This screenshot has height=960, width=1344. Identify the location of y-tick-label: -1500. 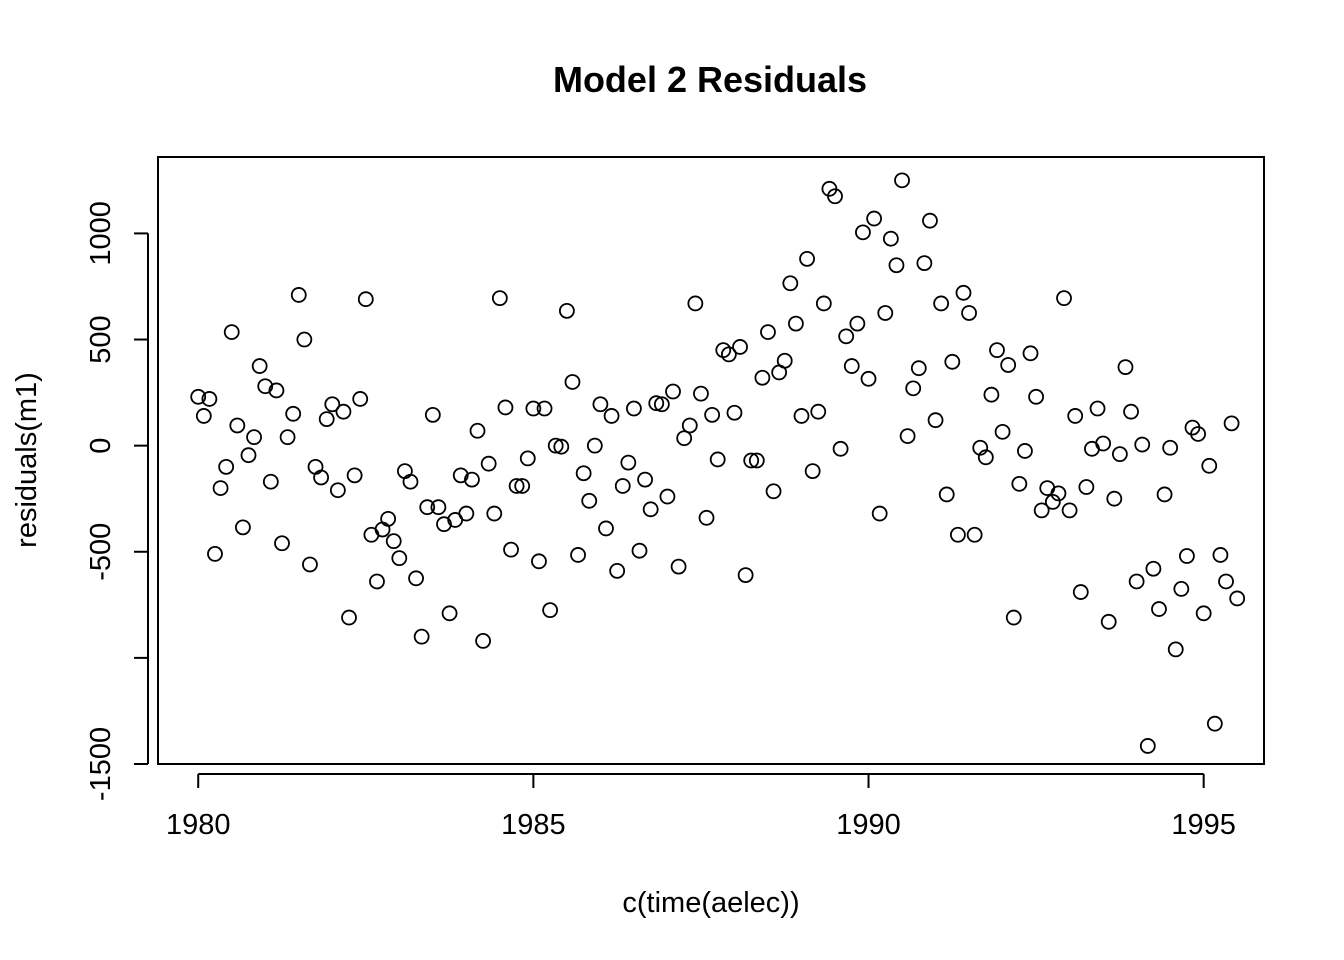
(101, 764).